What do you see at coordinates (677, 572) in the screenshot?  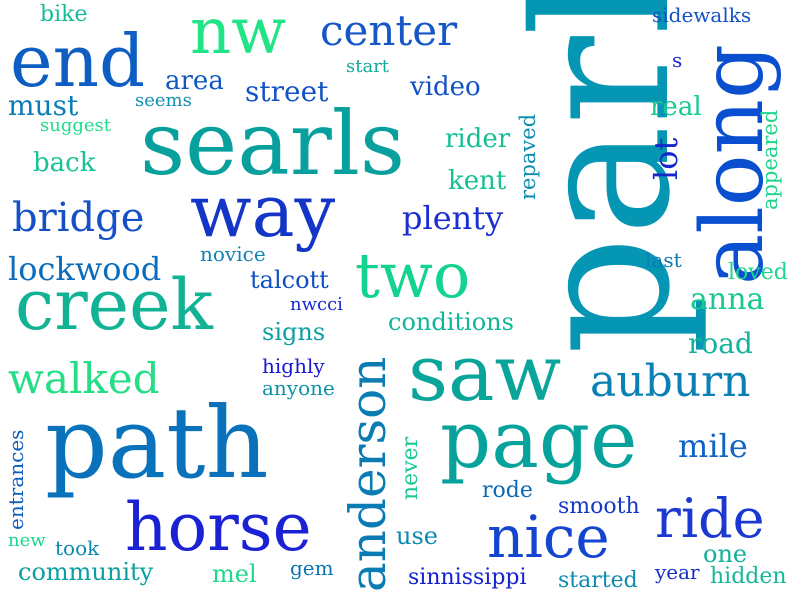 I see `word-year: year` at bounding box center [677, 572].